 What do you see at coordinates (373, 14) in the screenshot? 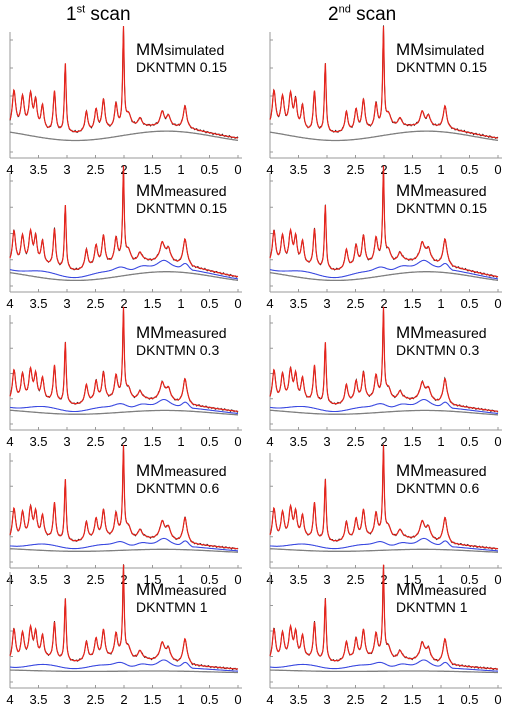
I see `column-title-second-text: scan` at bounding box center [373, 14].